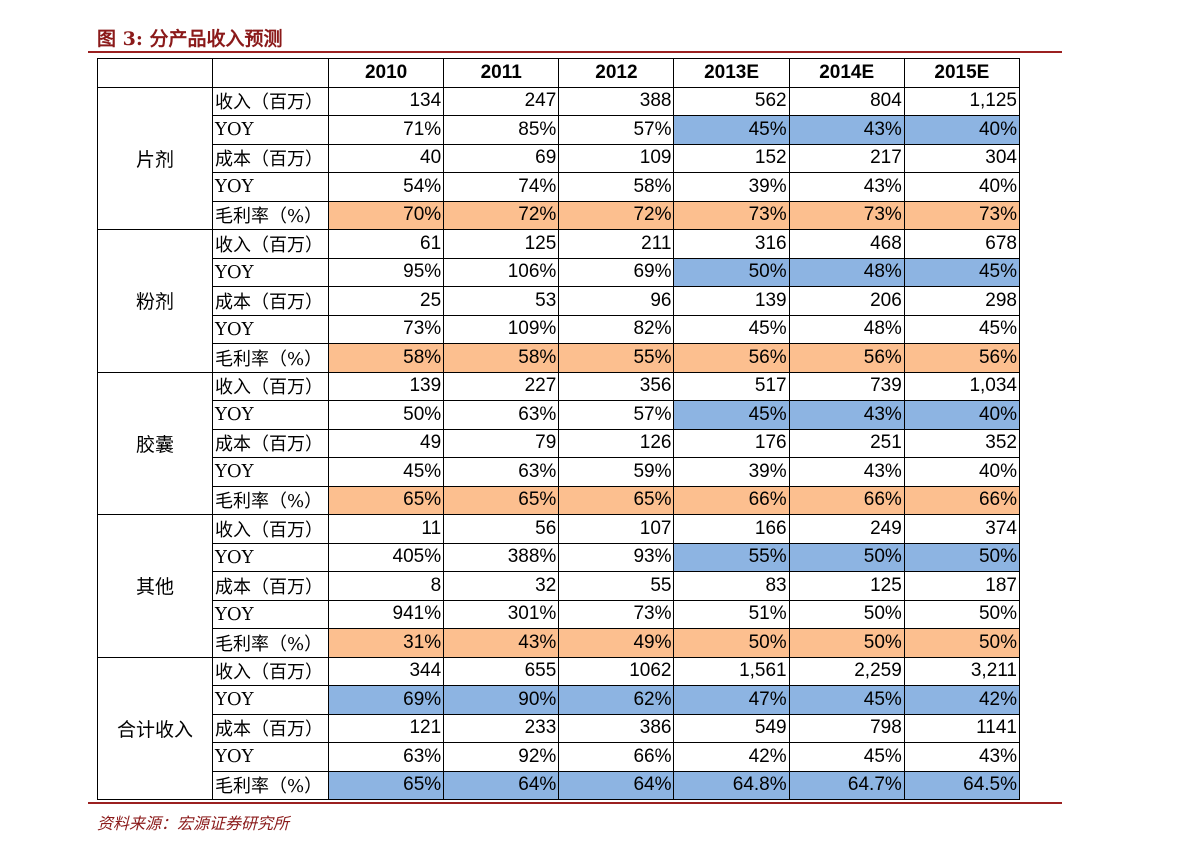  I want to click on value-cell: 32, so click(501, 586).